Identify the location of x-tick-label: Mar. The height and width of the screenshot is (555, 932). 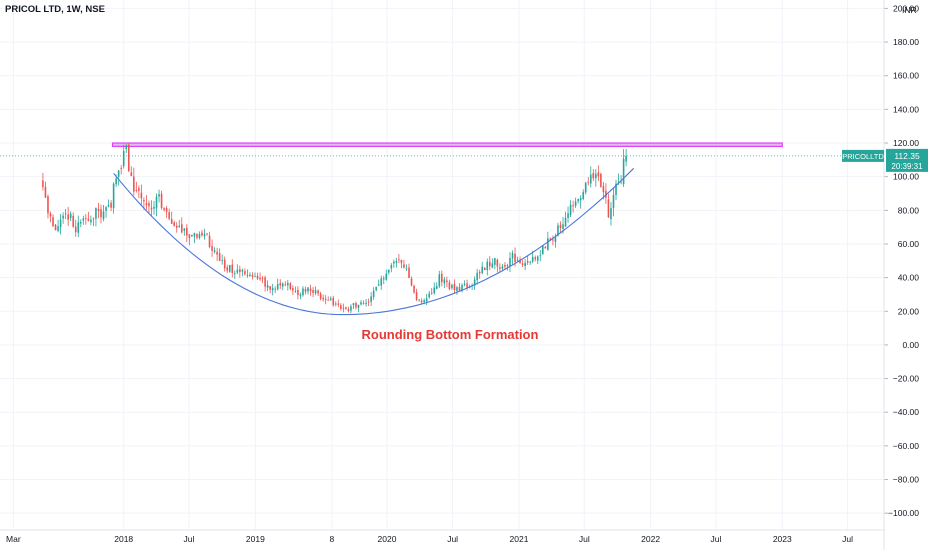
(13, 539).